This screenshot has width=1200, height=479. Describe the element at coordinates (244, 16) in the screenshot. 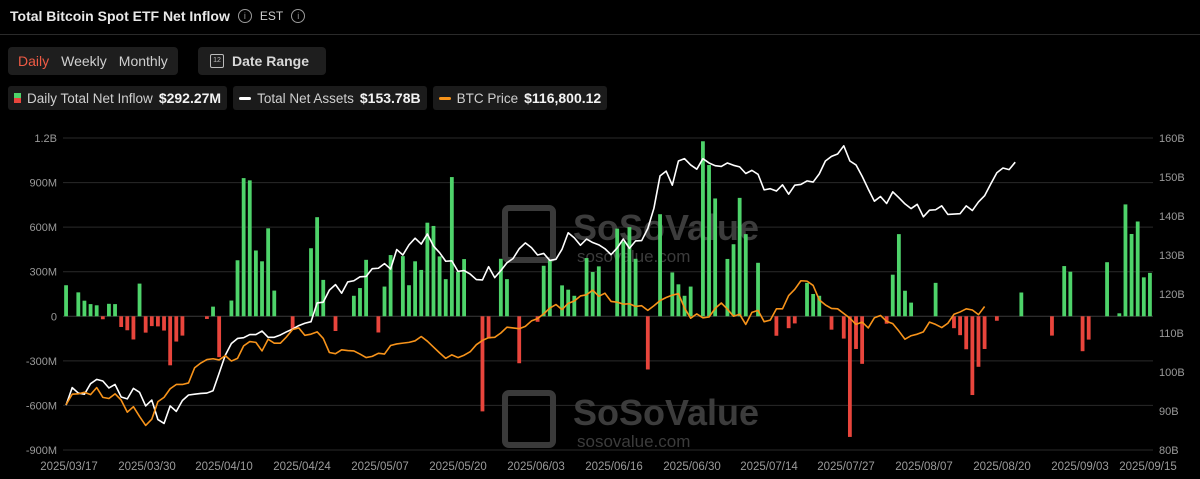

I see `info-icon: i` at that location.